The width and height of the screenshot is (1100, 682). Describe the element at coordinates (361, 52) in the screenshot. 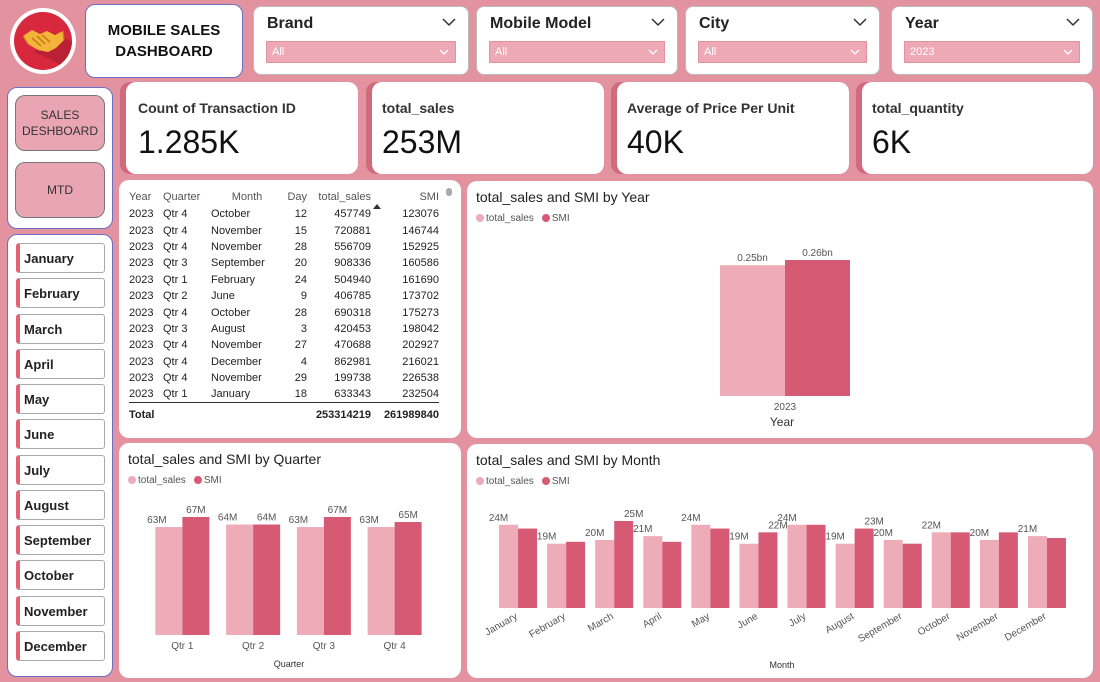

I see `brand-dropdown: All` at that location.